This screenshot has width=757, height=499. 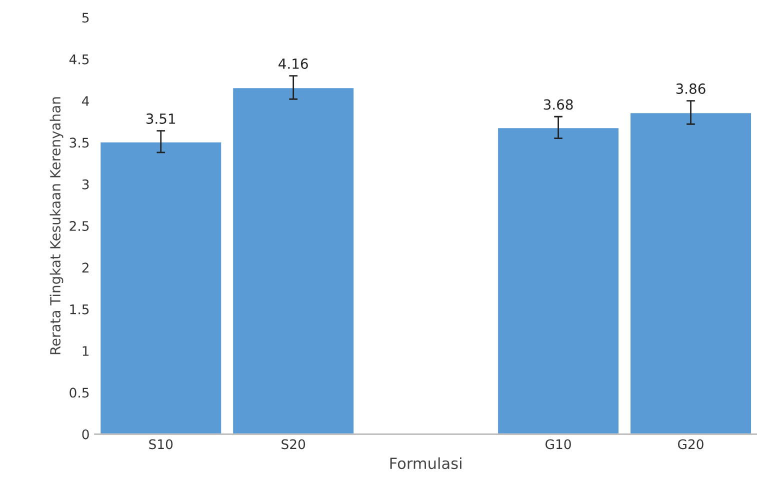 I want to click on data-label: 4.16, so click(x=293, y=63).